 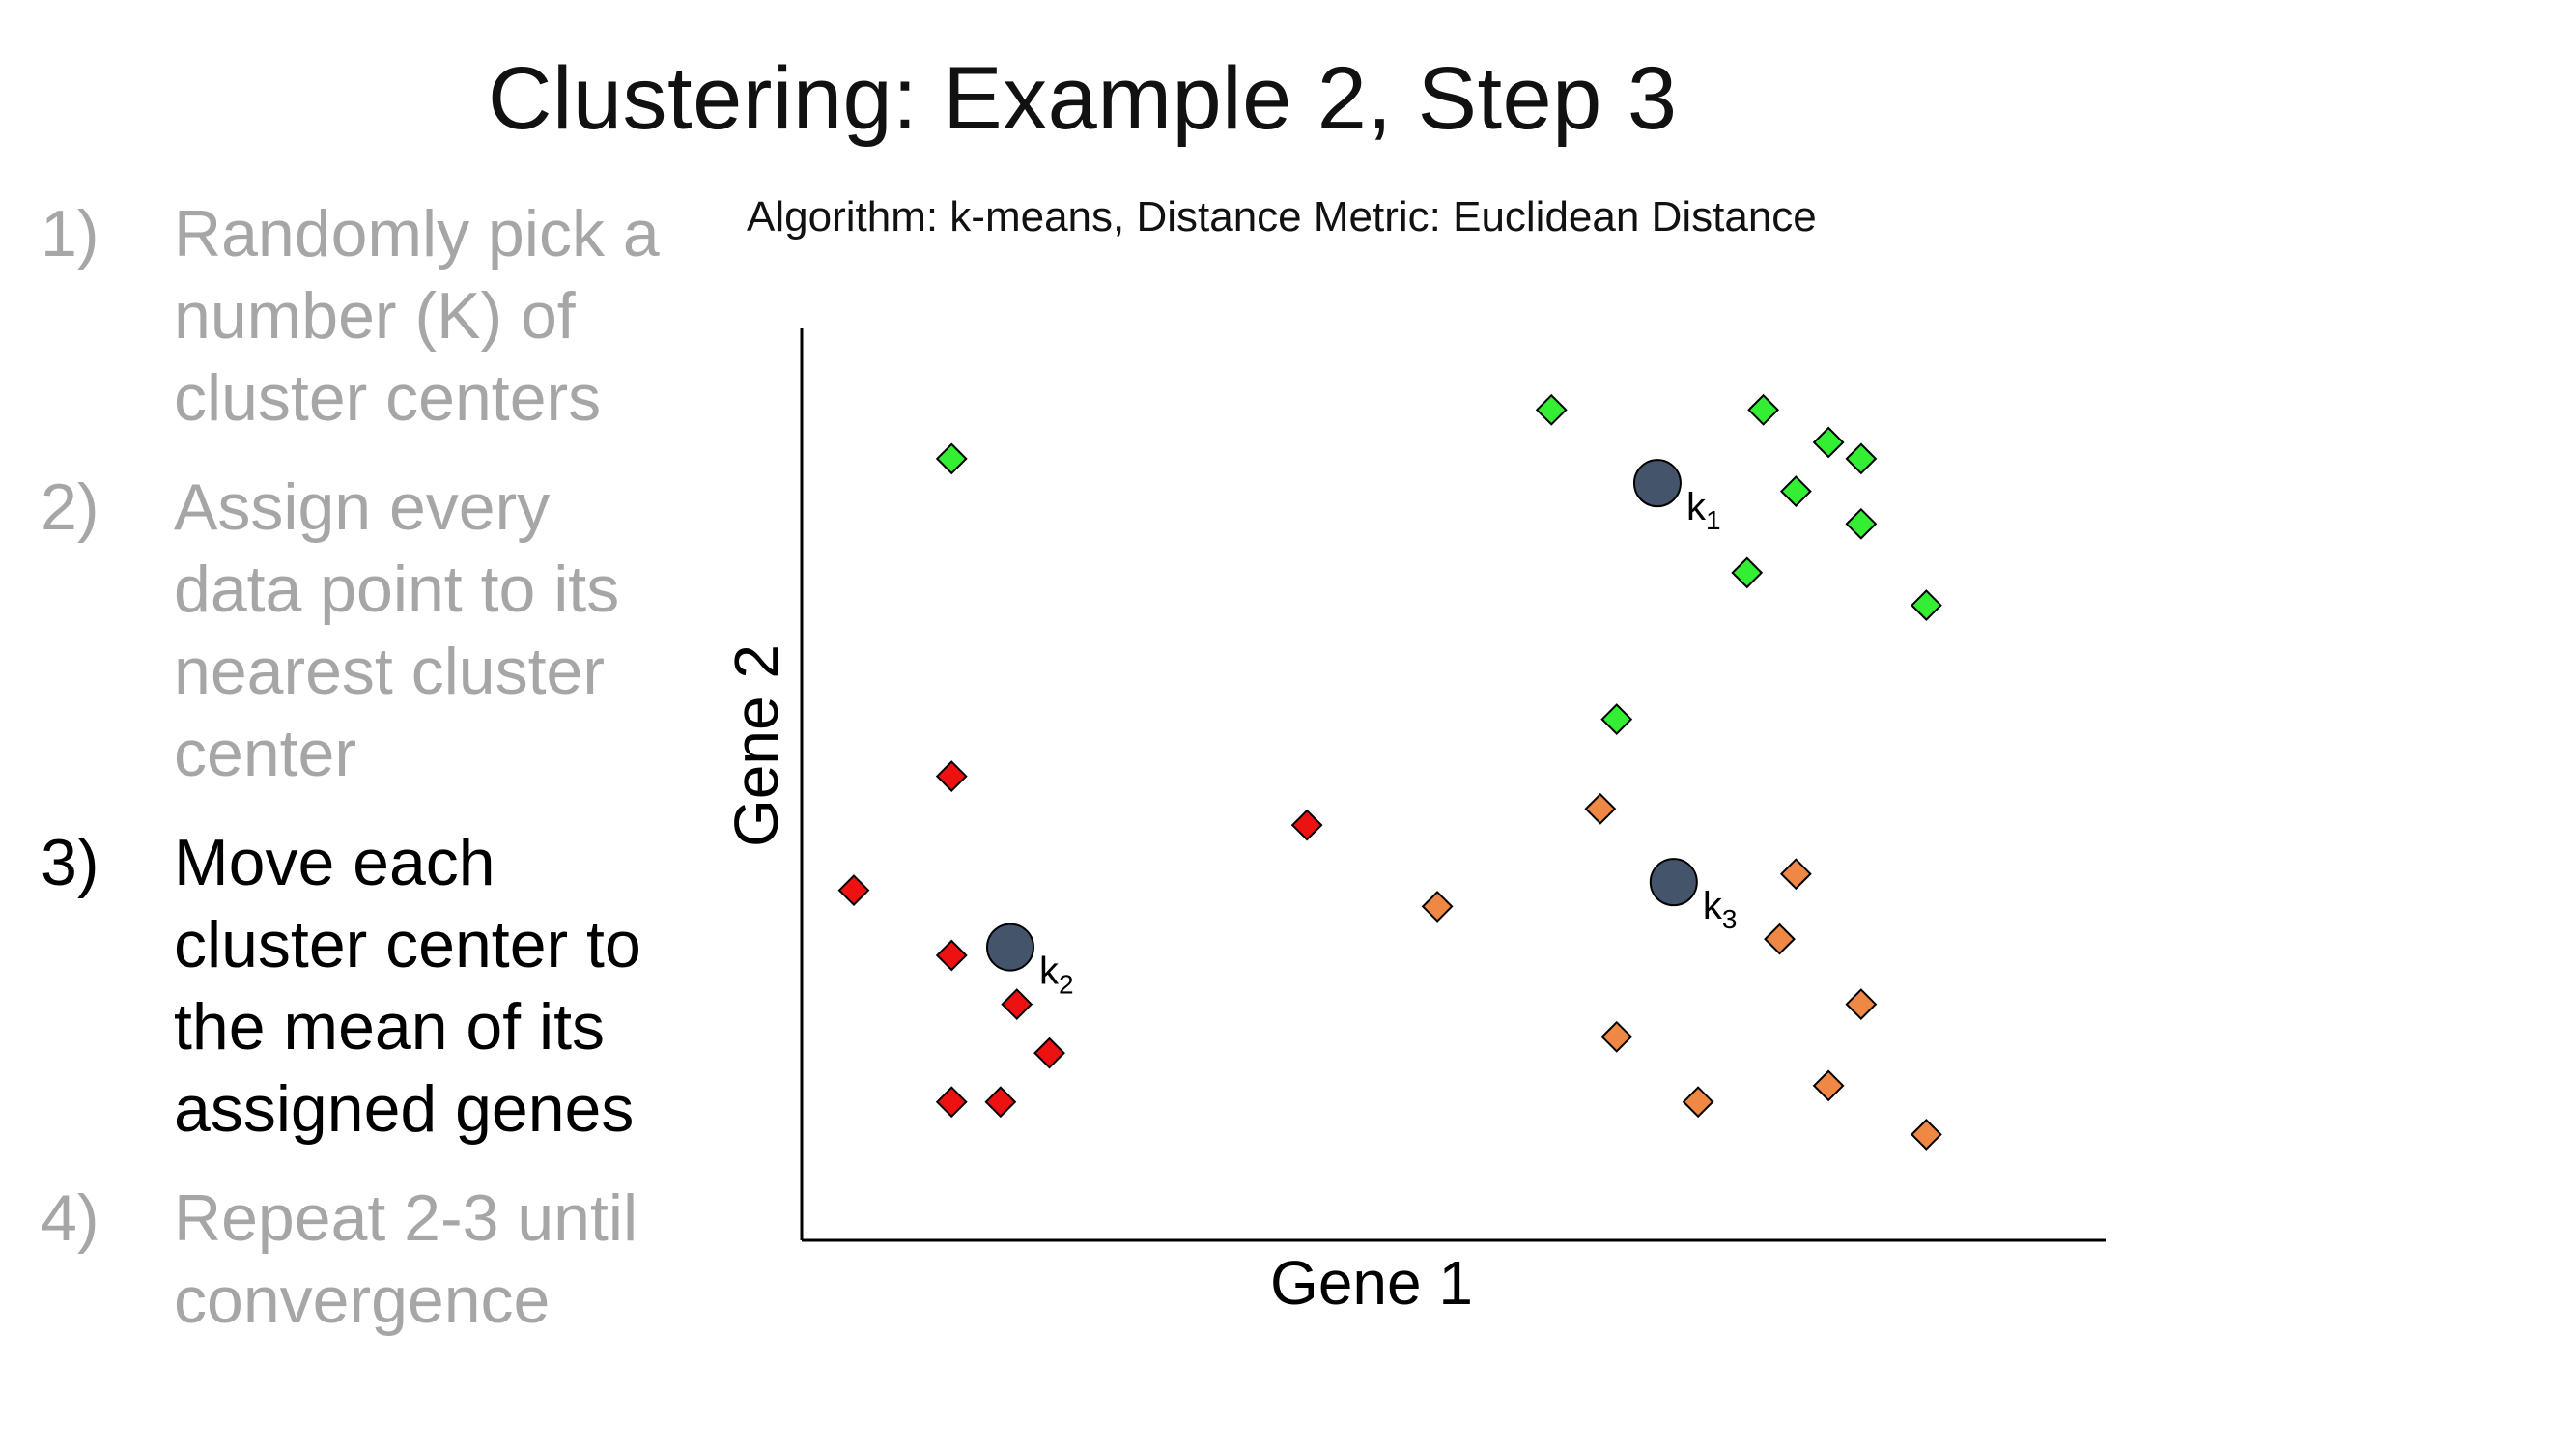 What do you see at coordinates (1066, 985) in the screenshot?
I see `cluster-center-subscript: 2` at bounding box center [1066, 985].